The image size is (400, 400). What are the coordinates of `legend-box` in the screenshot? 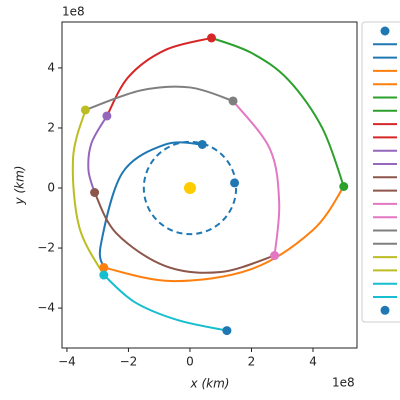 It's located at (380, 172).